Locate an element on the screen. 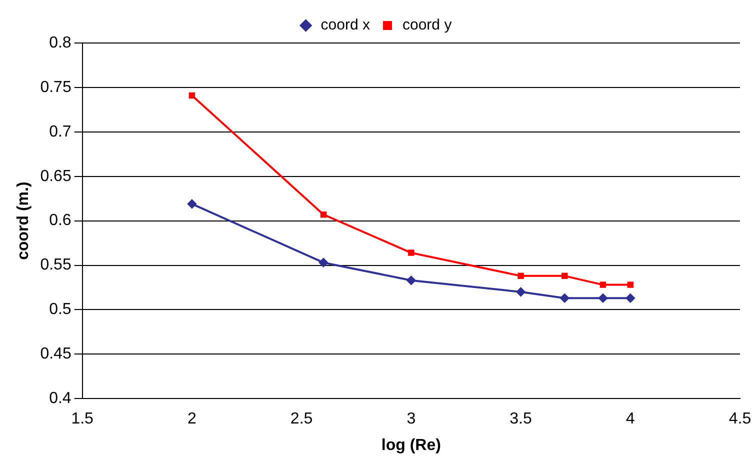 The height and width of the screenshot is (463, 756). y-tick-label: 0.45 is located at coordinates (56, 354).